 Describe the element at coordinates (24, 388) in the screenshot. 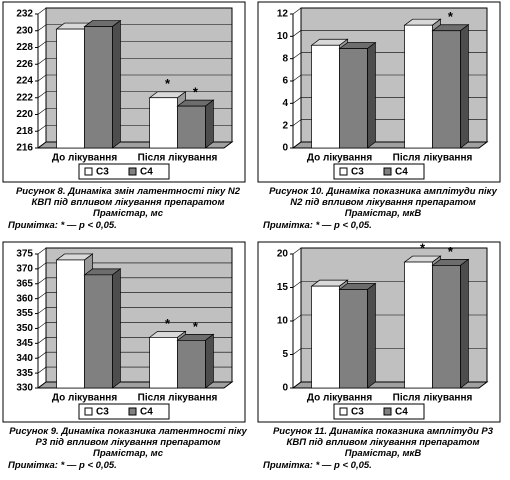

I see `y-tick-label: 330` at that location.